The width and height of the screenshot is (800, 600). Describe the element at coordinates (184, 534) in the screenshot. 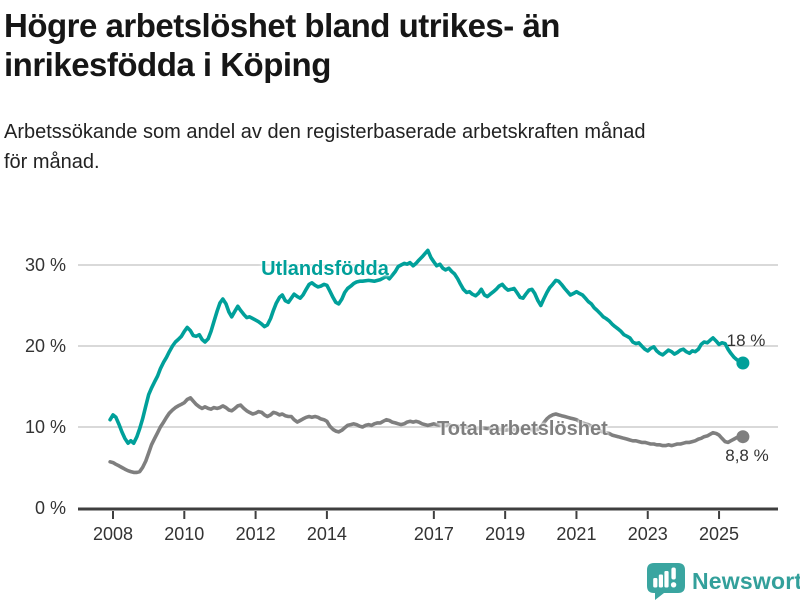

I see `x-tick-label-2010: 2010` at that location.